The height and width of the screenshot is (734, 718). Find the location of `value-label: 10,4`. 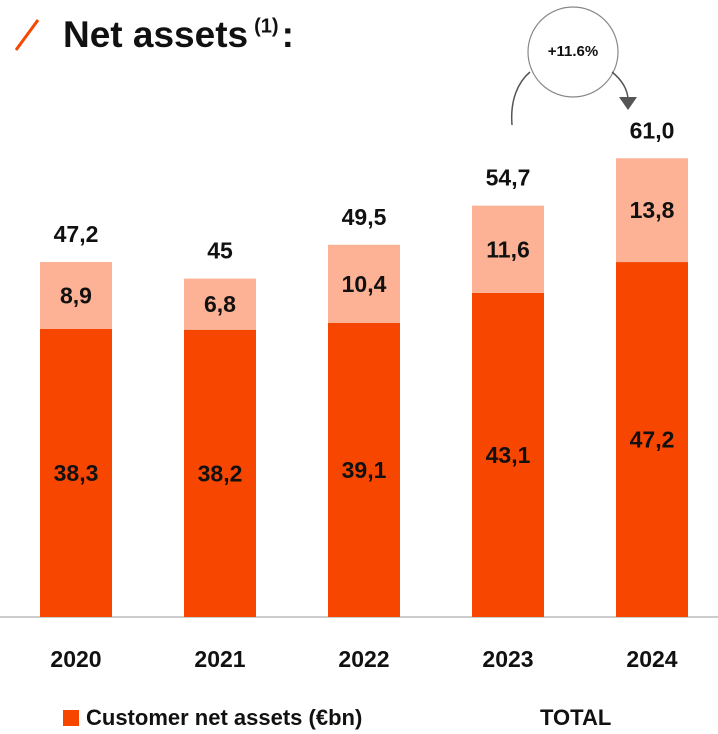

value-label: 10,4 is located at coordinates (364, 284).